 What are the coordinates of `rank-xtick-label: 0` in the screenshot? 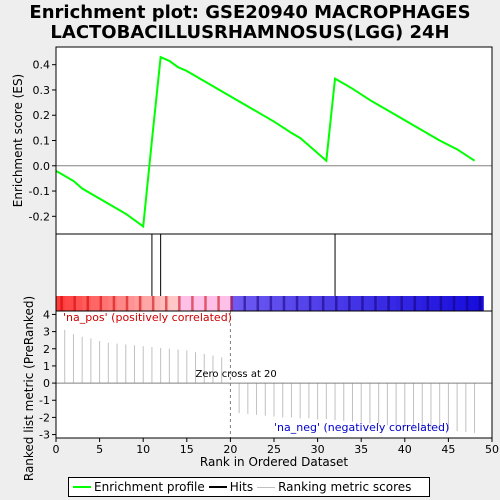 It's located at (56, 449).